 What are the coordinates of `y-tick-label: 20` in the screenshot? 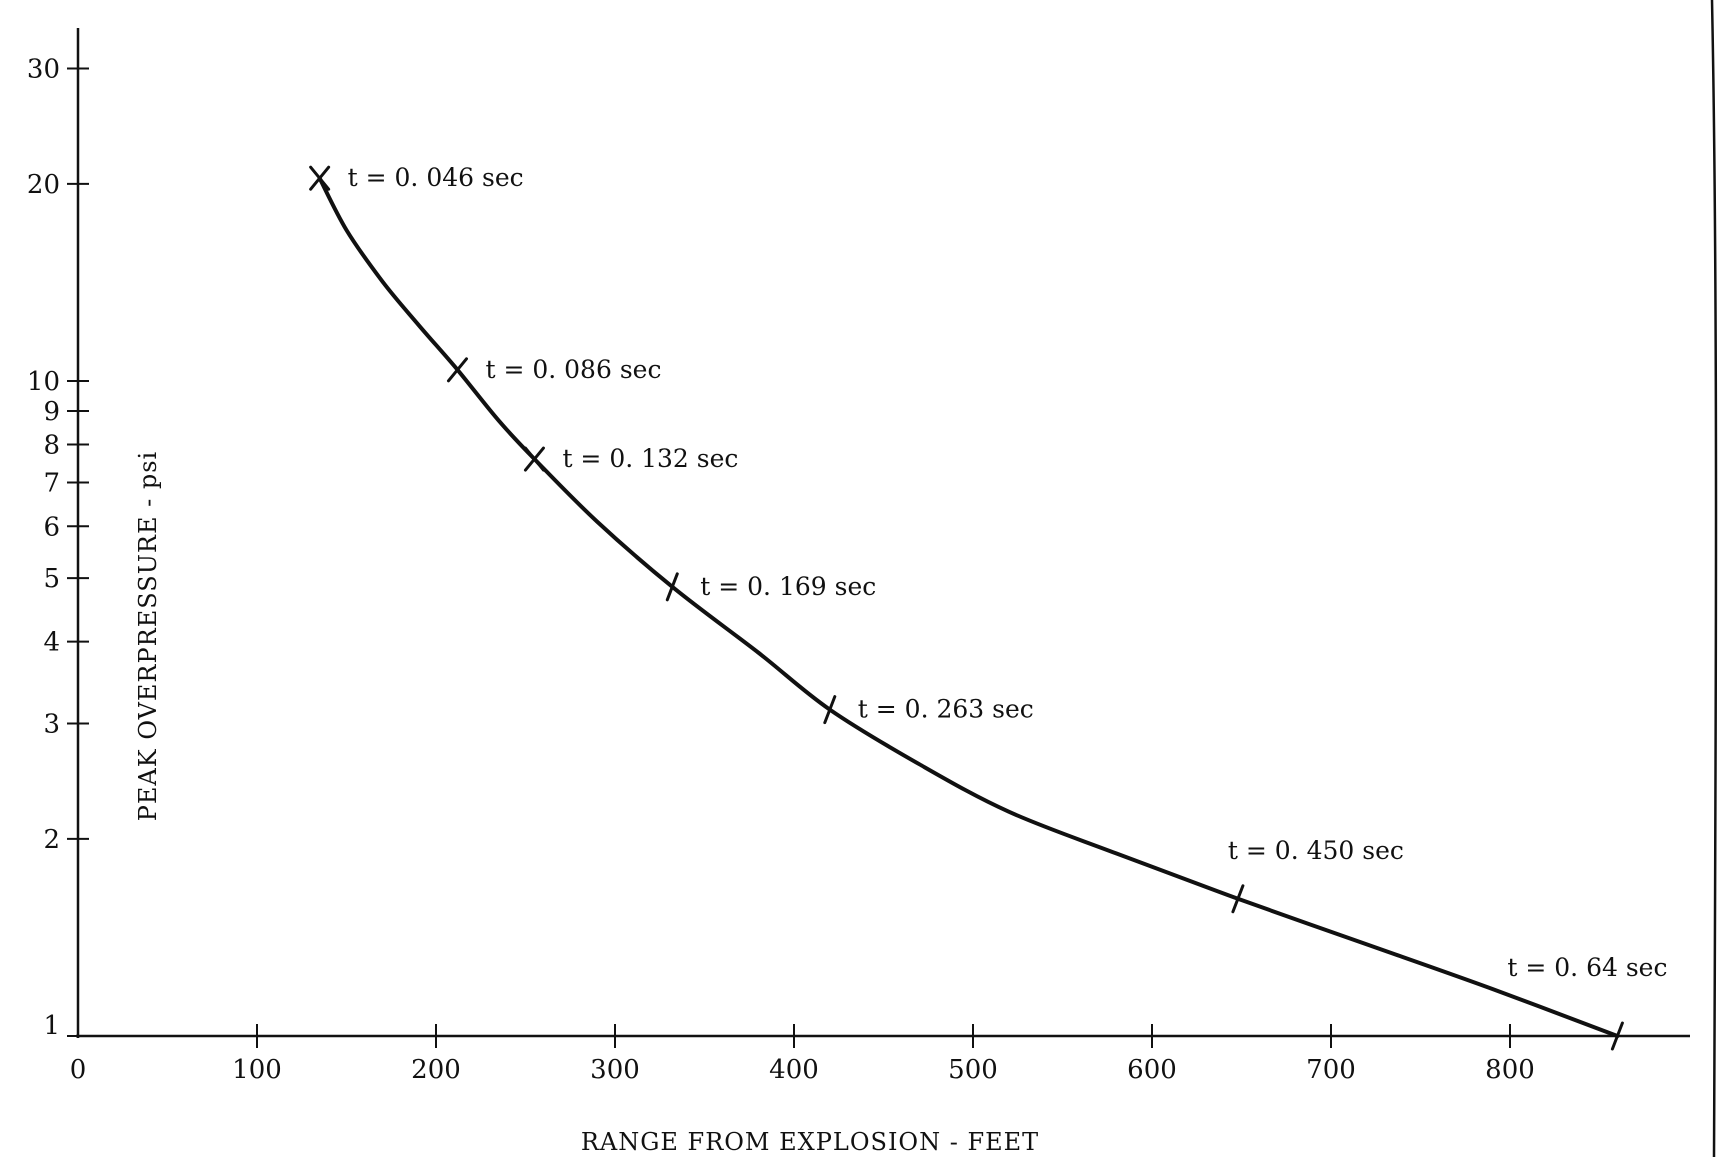 It's located at (43, 185).